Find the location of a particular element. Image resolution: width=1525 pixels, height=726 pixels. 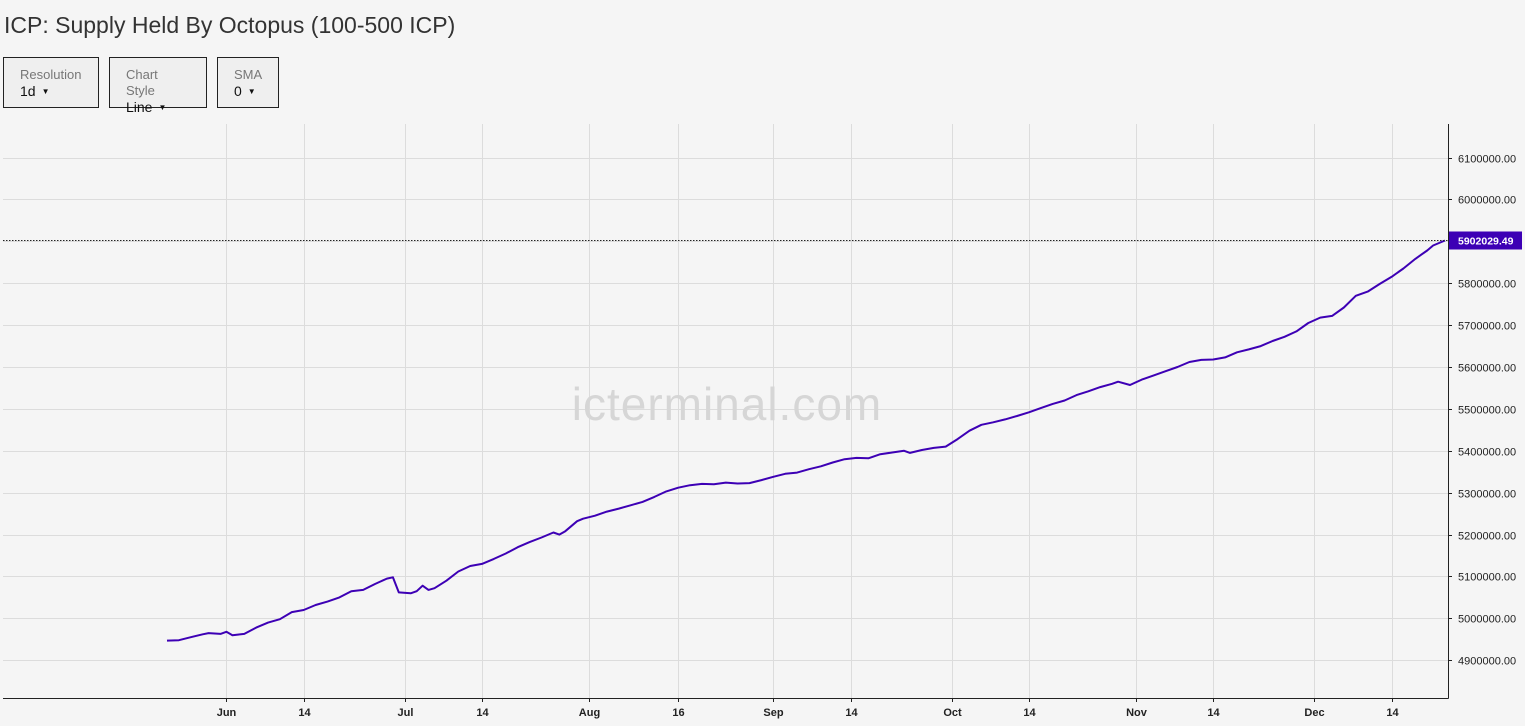

chart-style-value: Line is located at coordinates (139, 107).